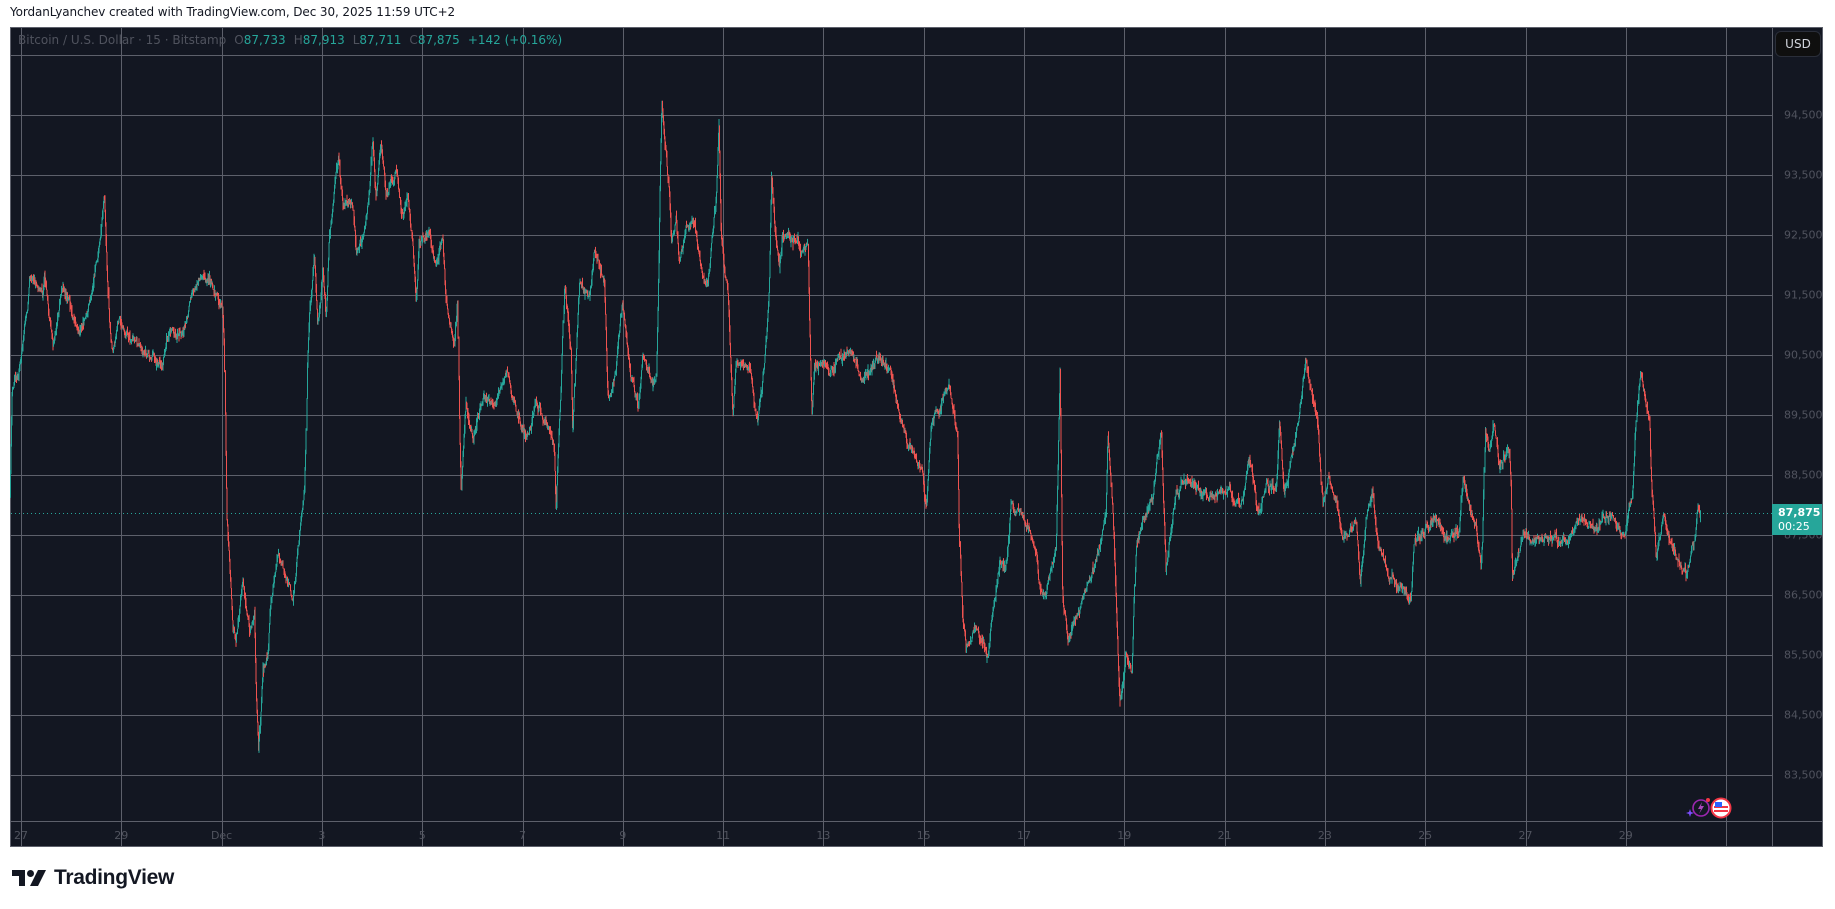 This screenshot has height=909, width=1835. Describe the element at coordinates (1798, 44) in the screenshot. I see `currency-button: USD` at that location.